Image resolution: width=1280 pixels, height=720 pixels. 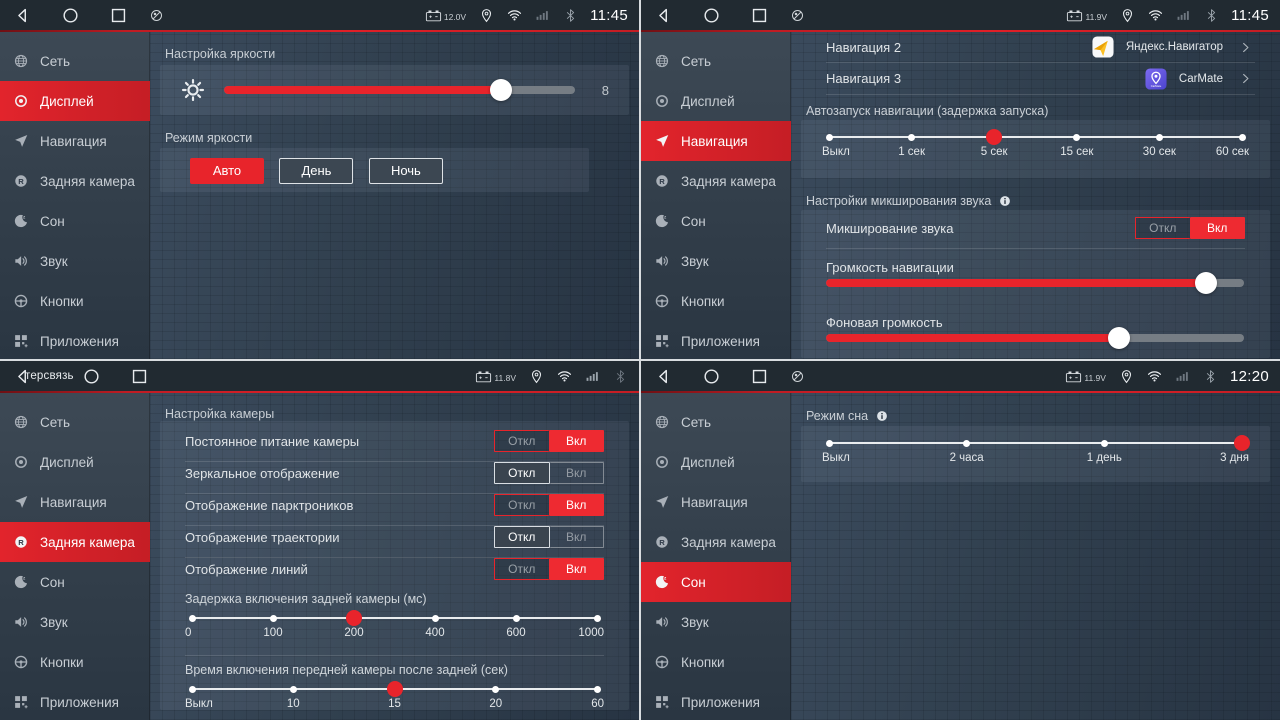 I want to click on delay-slider: 0 100 200 400 600 1000, so click(x=394, y=628).